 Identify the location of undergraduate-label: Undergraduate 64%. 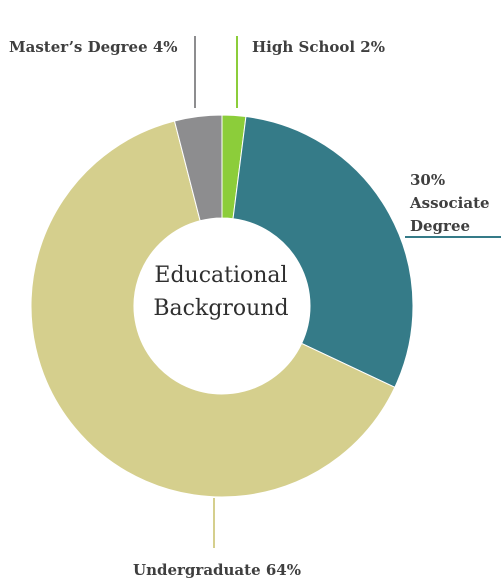
(217, 570).